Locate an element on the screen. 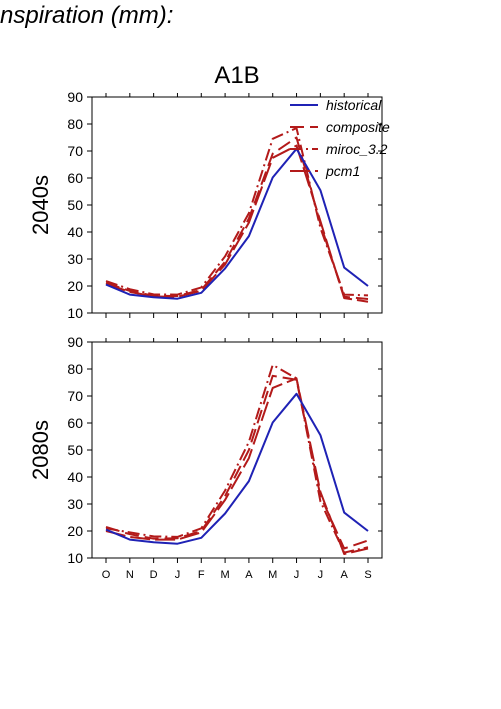 The height and width of the screenshot is (709, 501). x-tick-label: O is located at coordinates (106, 575).